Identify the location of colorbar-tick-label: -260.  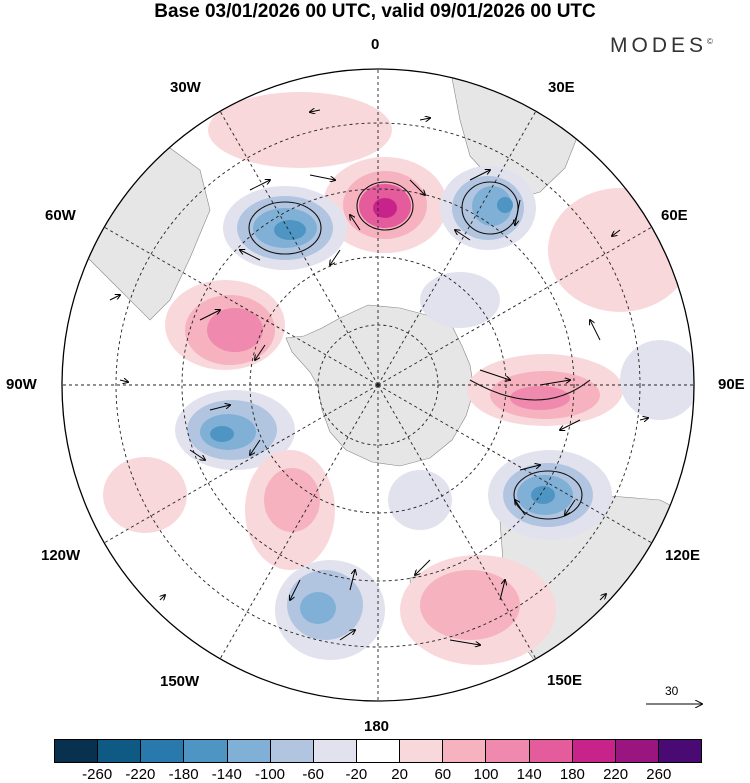
(97, 774).